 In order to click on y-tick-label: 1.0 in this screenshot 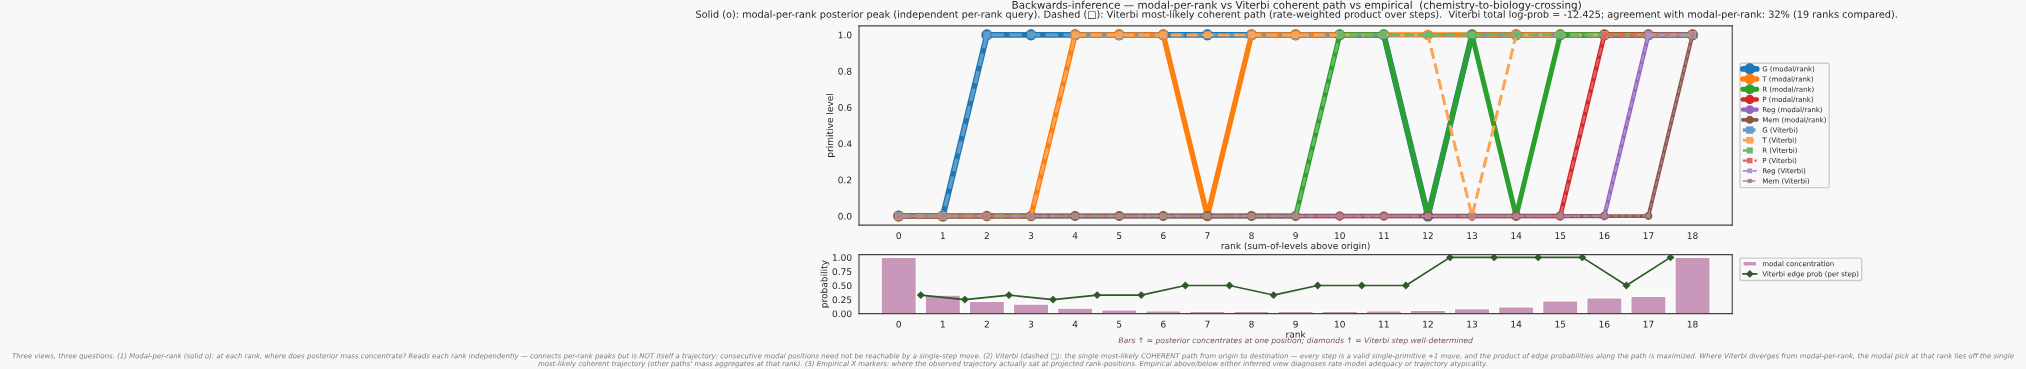, I will do `click(845, 35)`.